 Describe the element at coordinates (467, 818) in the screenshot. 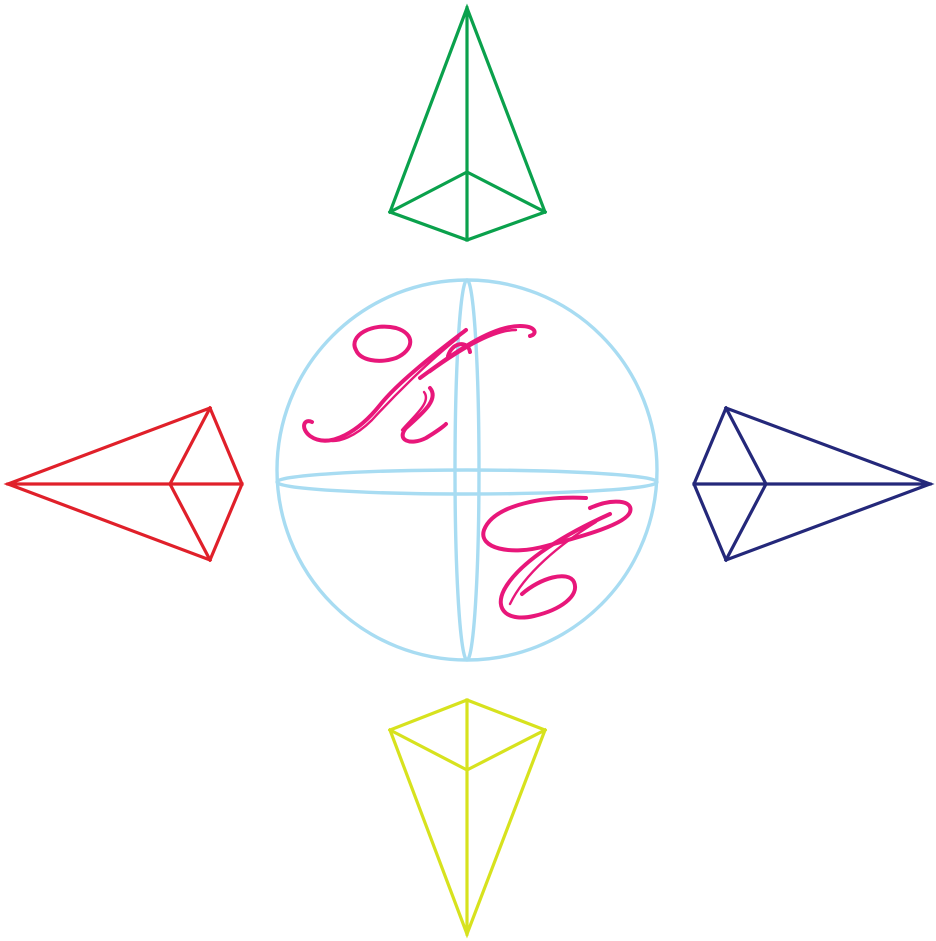

I see `south-arrow` at that location.